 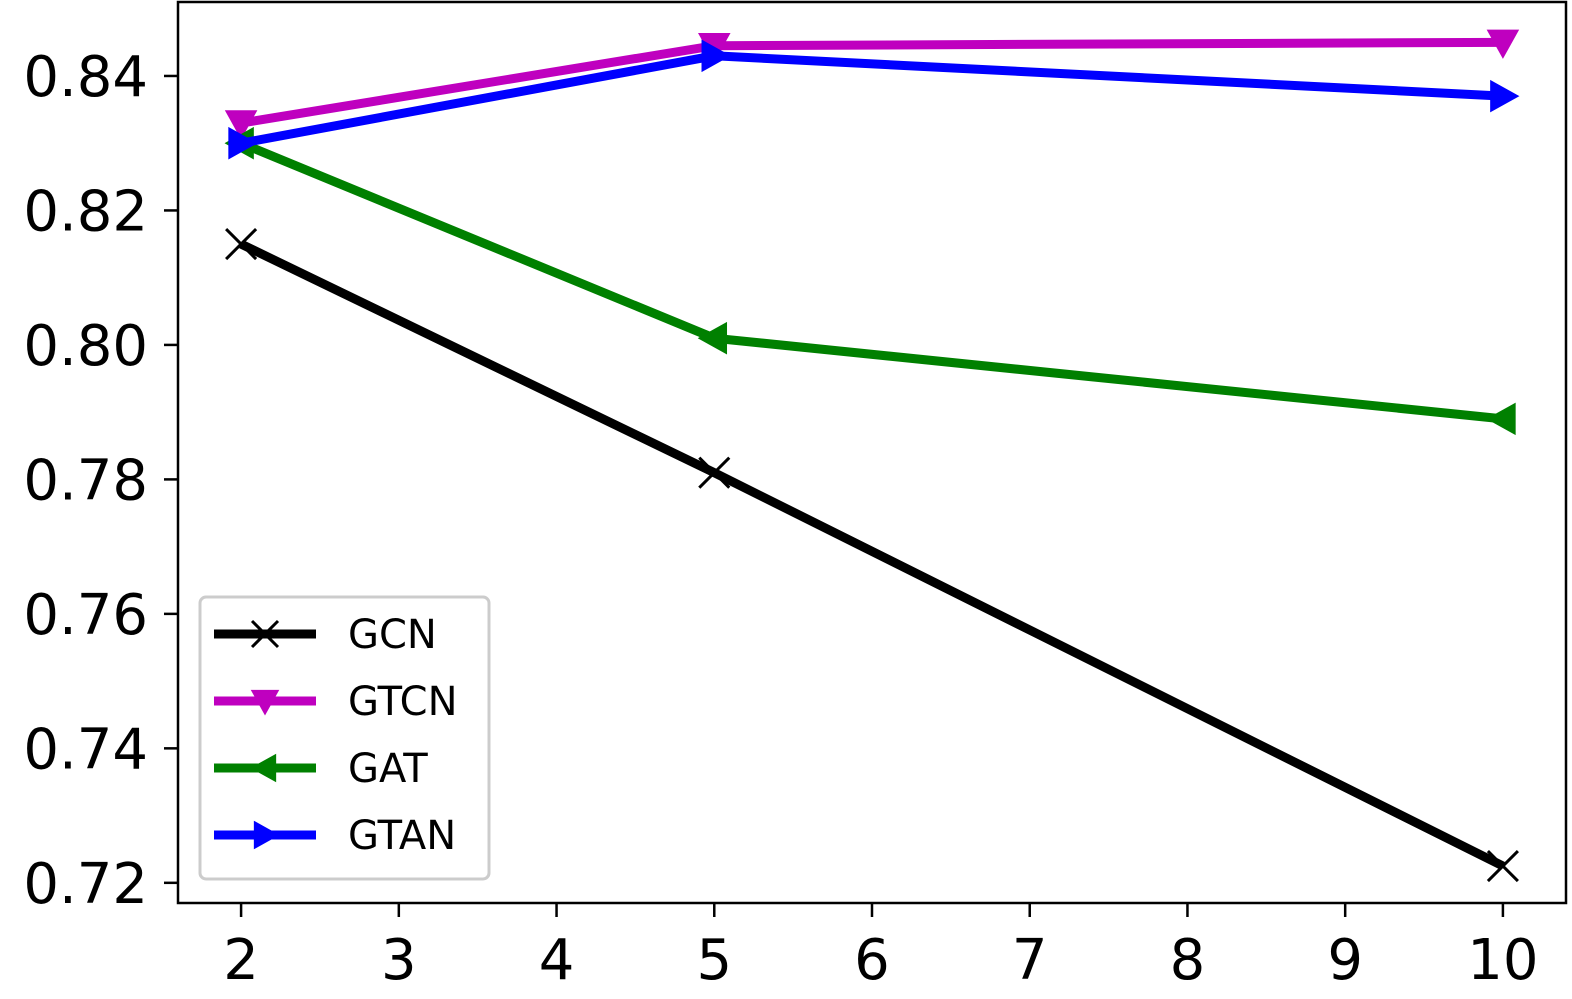 What do you see at coordinates (336, 702) in the screenshot?
I see `legend-entry-gtcn: GTCN` at bounding box center [336, 702].